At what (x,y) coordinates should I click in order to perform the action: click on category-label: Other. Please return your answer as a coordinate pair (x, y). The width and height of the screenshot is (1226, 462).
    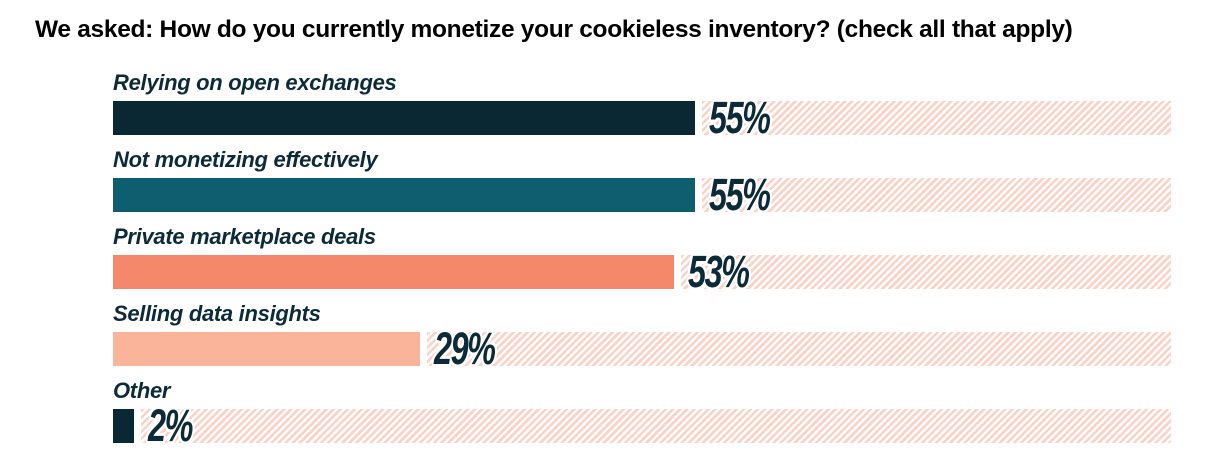
    Looking at the image, I should click on (142, 390).